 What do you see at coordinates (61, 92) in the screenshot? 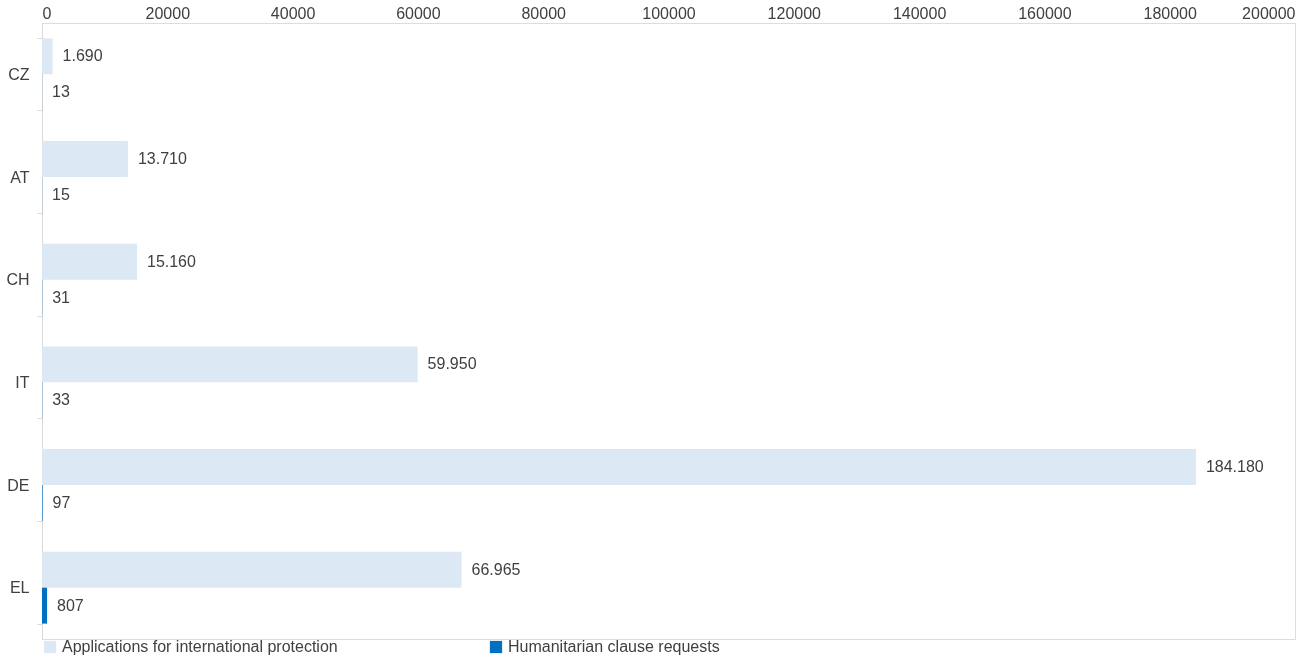
I see `data-label: 13` at bounding box center [61, 92].